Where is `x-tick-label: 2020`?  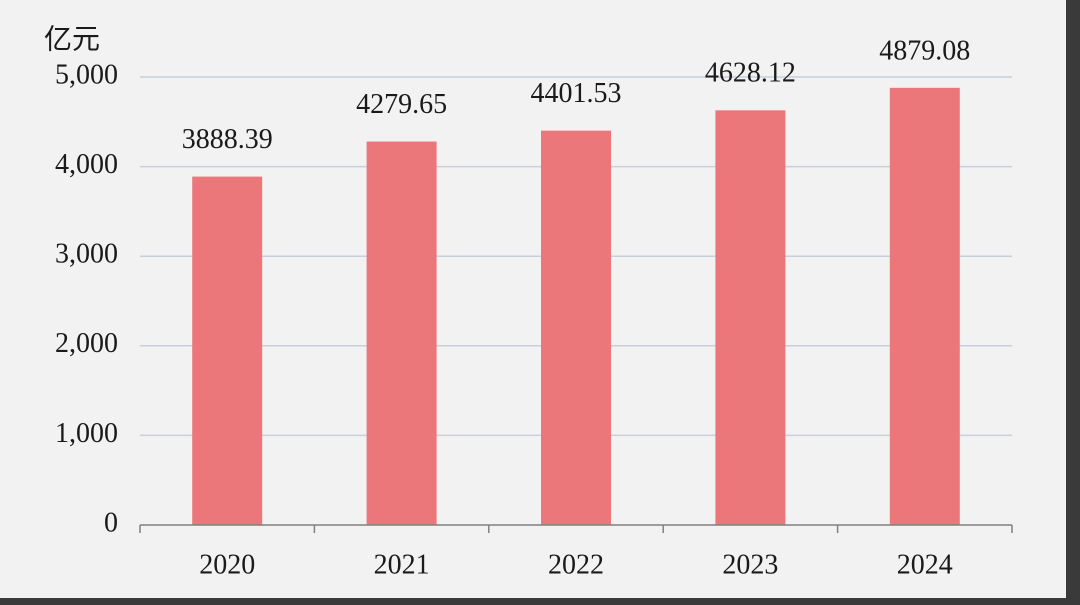
x-tick-label: 2020 is located at coordinates (227, 564).